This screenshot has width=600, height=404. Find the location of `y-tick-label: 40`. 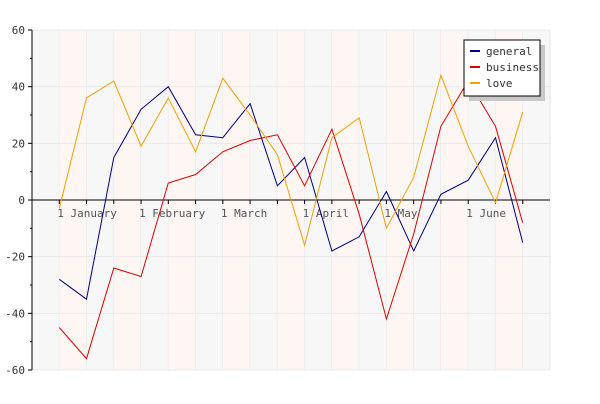

y-tick-label: 40 is located at coordinates (18, 87).